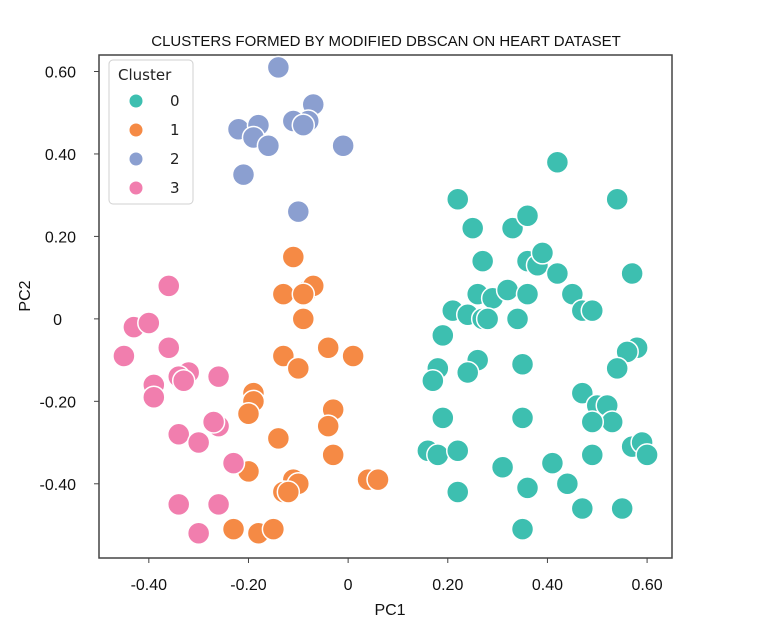 This screenshot has height=629, width=759. I want to click on legend: Cluster 0 1 2 3, so click(151, 132).